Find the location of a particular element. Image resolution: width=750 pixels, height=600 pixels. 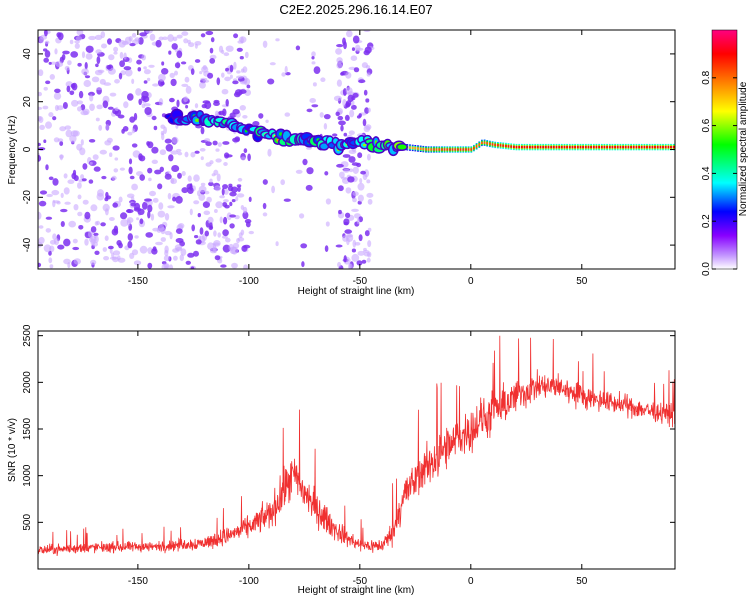

colorbar-tick-label: 0.2 is located at coordinates (706, 221).